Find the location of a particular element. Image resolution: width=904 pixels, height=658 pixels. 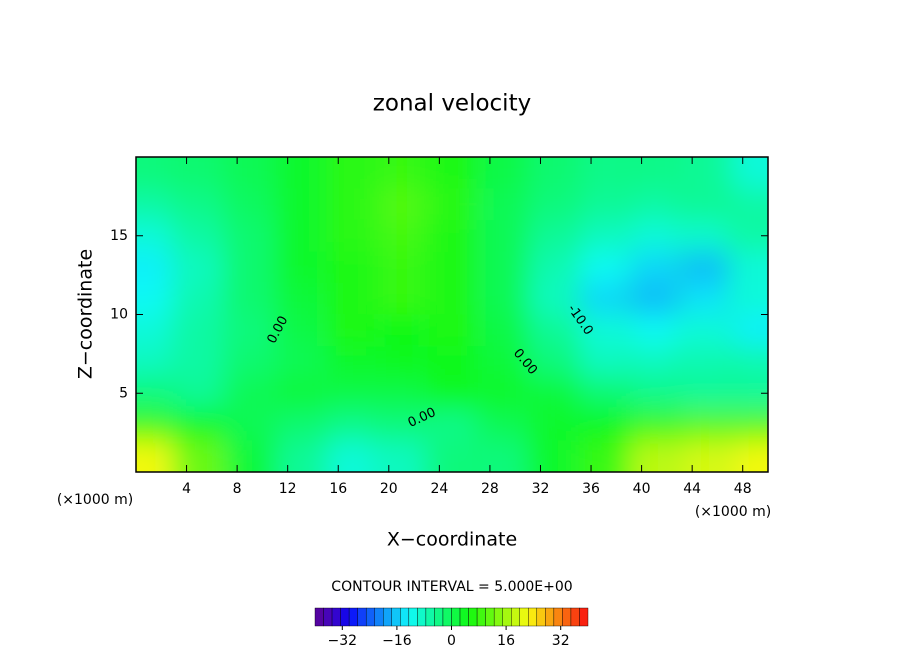

x-tick-label: 8 is located at coordinates (237, 489).